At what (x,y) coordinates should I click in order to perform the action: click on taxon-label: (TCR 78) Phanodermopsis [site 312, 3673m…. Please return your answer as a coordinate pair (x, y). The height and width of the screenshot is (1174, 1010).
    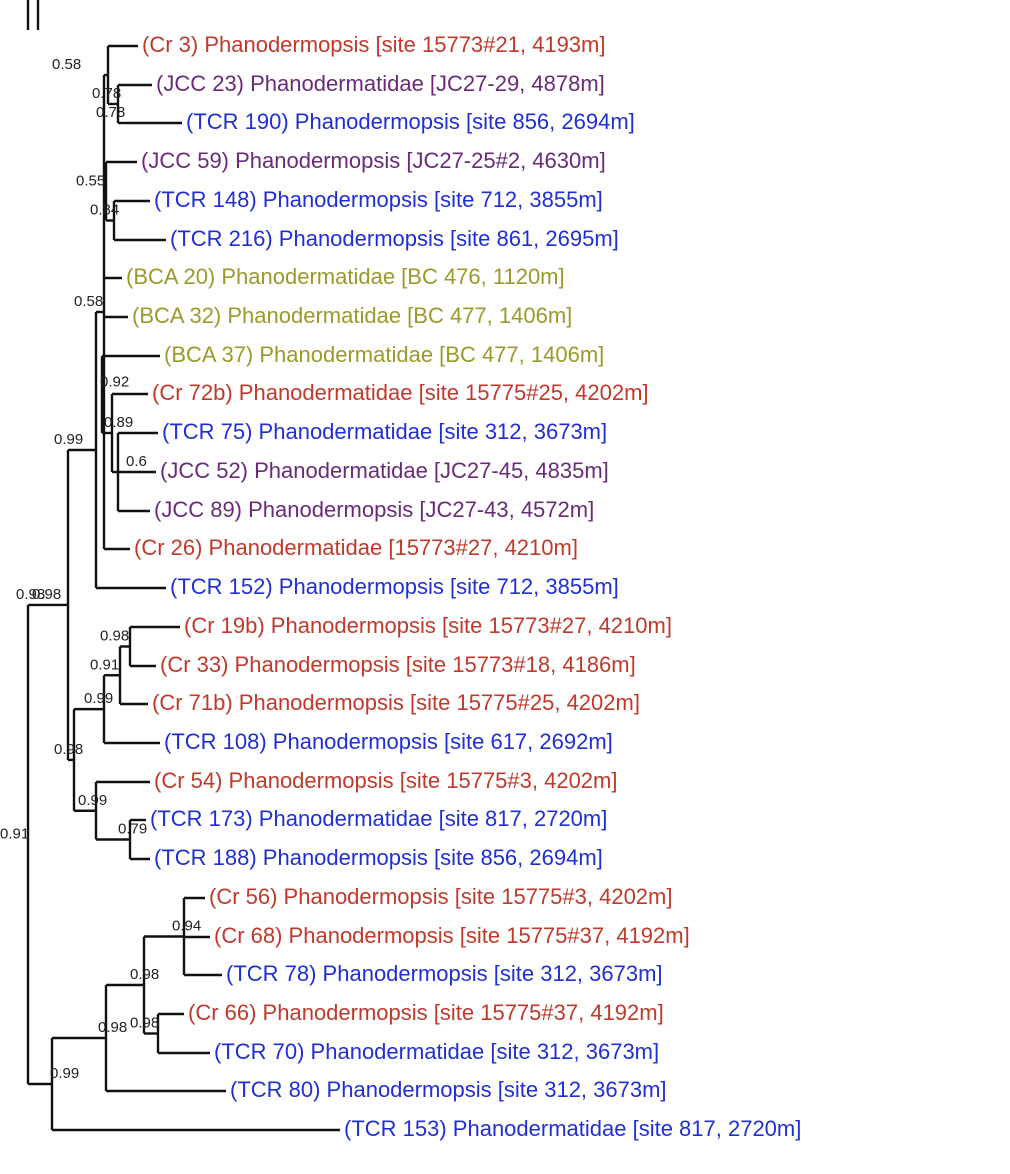
    Looking at the image, I should click on (444, 973).